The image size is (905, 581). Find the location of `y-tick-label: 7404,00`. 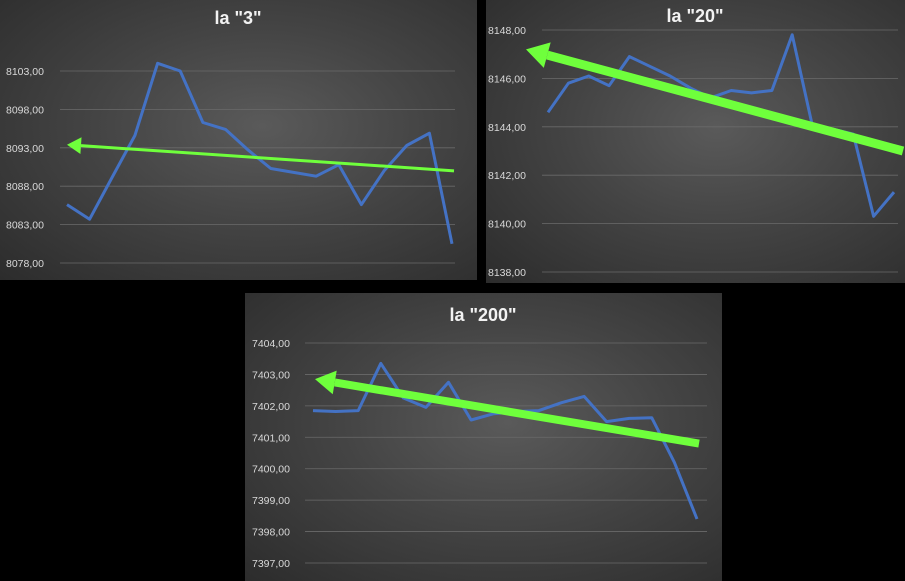

y-tick-label: 7404,00 is located at coordinates (271, 344).